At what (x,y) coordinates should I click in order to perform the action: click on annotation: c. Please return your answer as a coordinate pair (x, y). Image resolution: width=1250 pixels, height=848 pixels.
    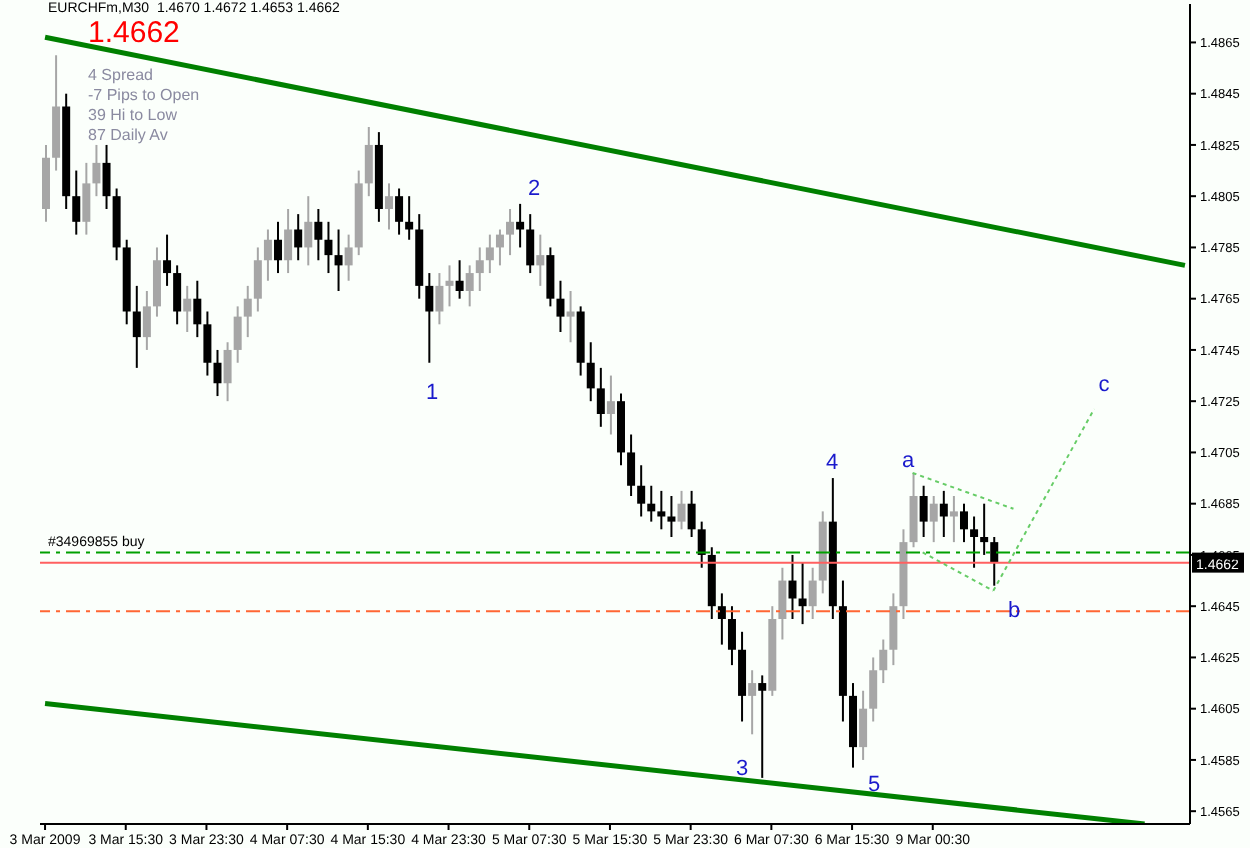
    Looking at the image, I should click on (1104, 385).